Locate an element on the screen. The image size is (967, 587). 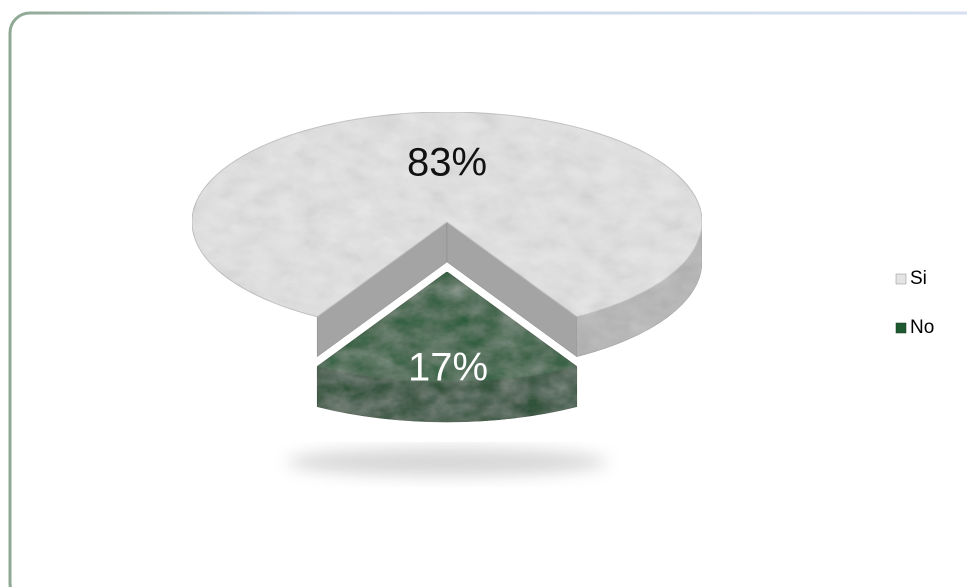
legend-label: No is located at coordinates (922, 327).